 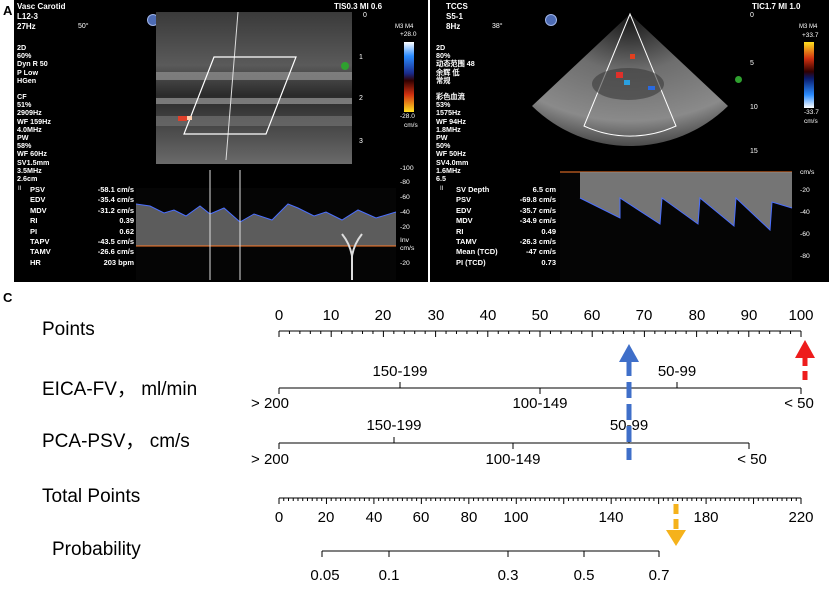 What do you see at coordinates (41, 6) in the screenshot?
I see `probe-header-line-1: Vasc Carotid` at bounding box center [41, 6].